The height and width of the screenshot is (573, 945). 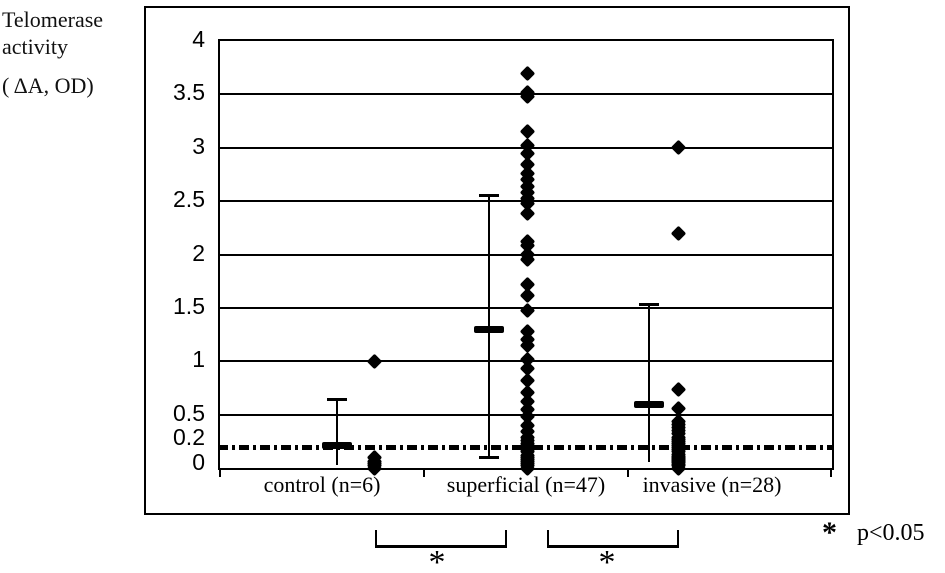 What do you see at coordinates (198, 252) in the screenshot?
I see `y-tick-label-2: 2` at bounding box center [198, 252].